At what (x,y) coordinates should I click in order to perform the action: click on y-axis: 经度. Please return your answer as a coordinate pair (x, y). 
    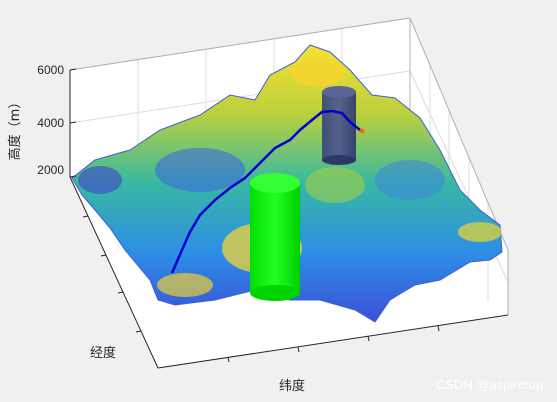
    Looking at the image, I should click on (114, 272).